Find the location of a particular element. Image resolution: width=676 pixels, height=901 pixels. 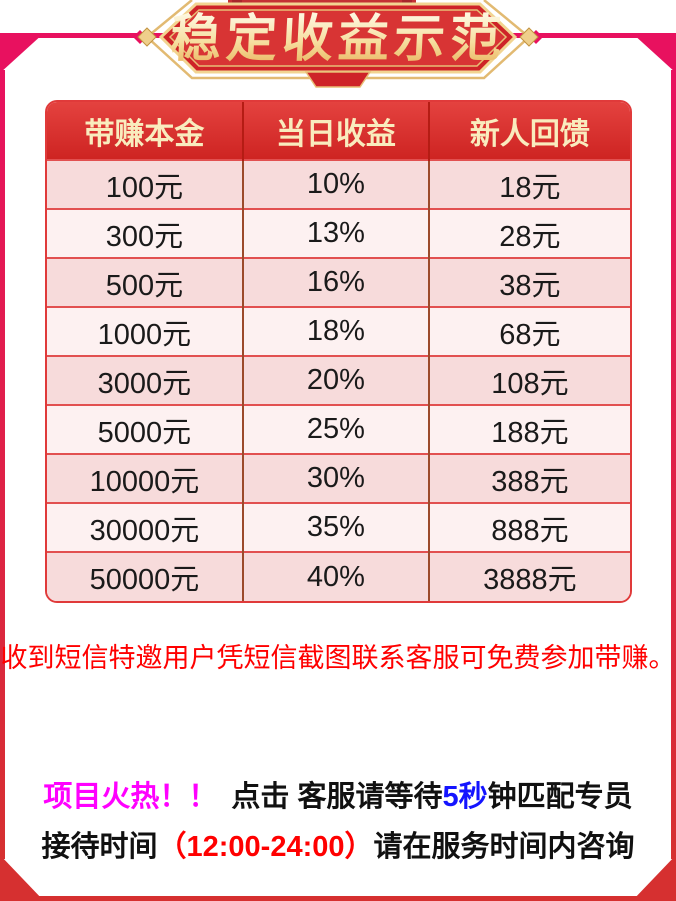

table-row: 3000元 20% 108元 is located at coordinates (338, 380).